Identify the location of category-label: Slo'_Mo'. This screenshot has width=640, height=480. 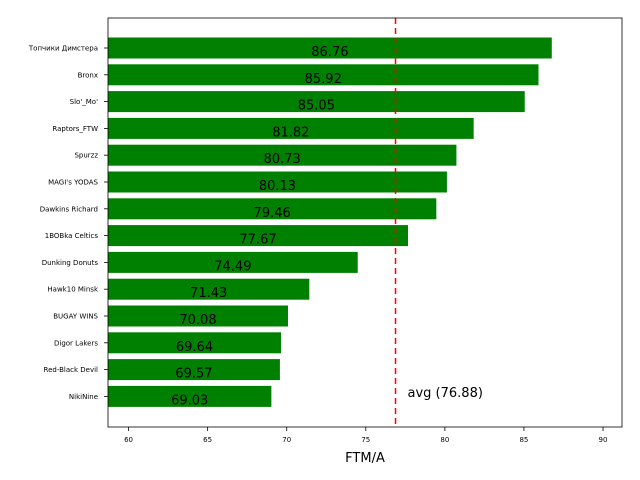
(84, 102).